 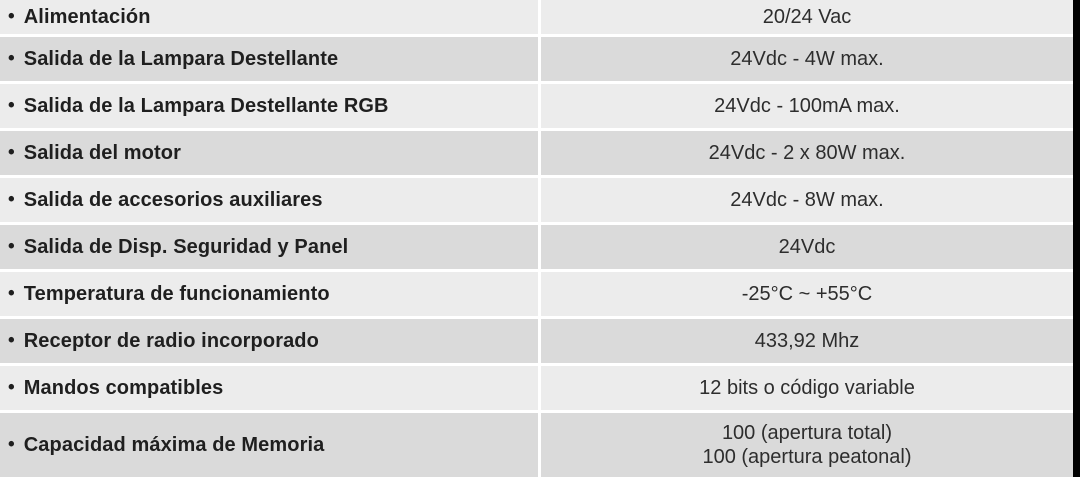 I want to click on spec-value-cell: 433,92 Mhz, so click(x=807, y=341).